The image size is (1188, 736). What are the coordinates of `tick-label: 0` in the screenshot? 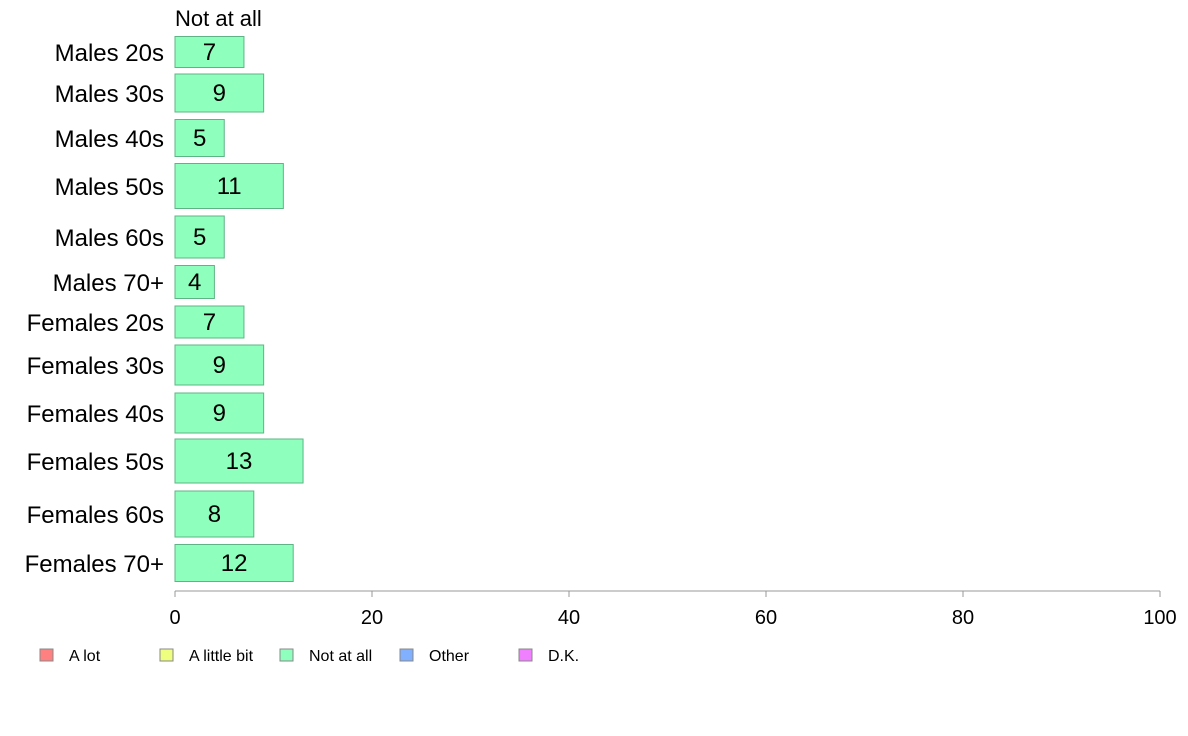 It's located at (174, 618).